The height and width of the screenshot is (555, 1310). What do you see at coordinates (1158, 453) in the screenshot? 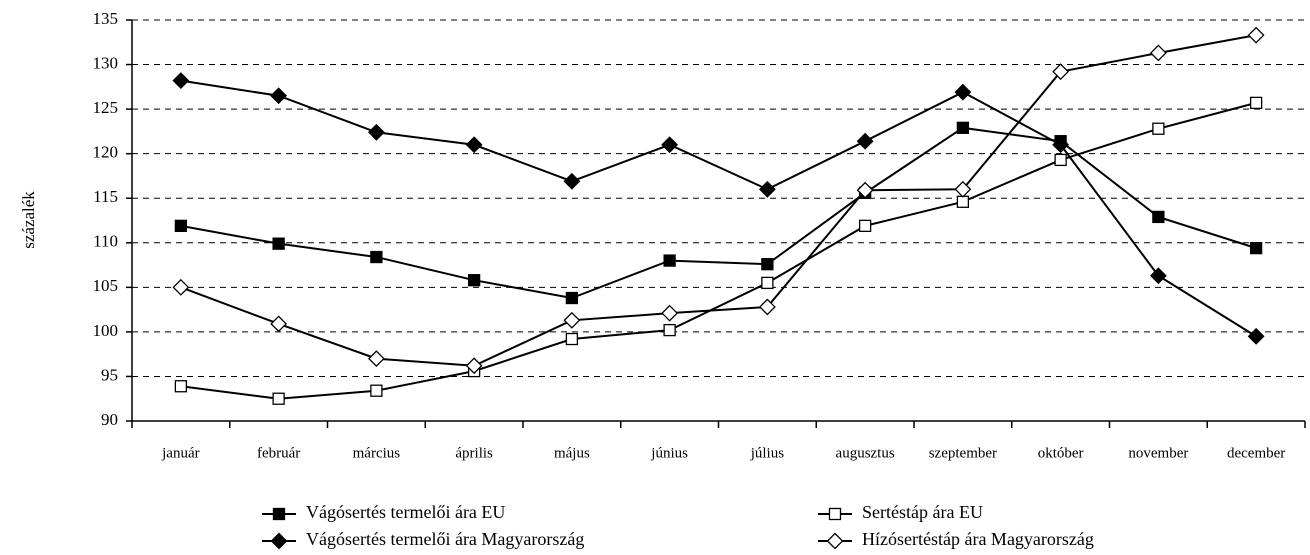
I see `x-tick-label: november` at bounding box center [1158, 453].